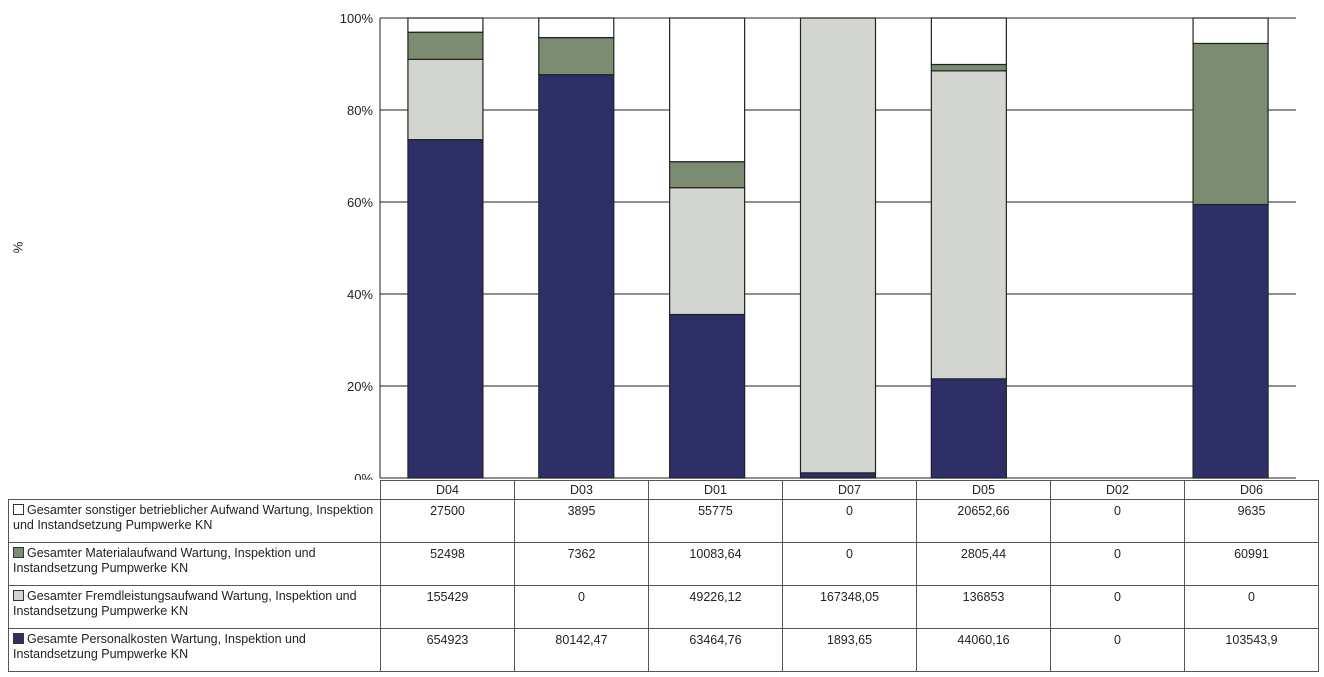  What do you see at coordinates (581, 564) in the screenshot?
I see `value-cell: 7362` at bounding box center [581, 564].